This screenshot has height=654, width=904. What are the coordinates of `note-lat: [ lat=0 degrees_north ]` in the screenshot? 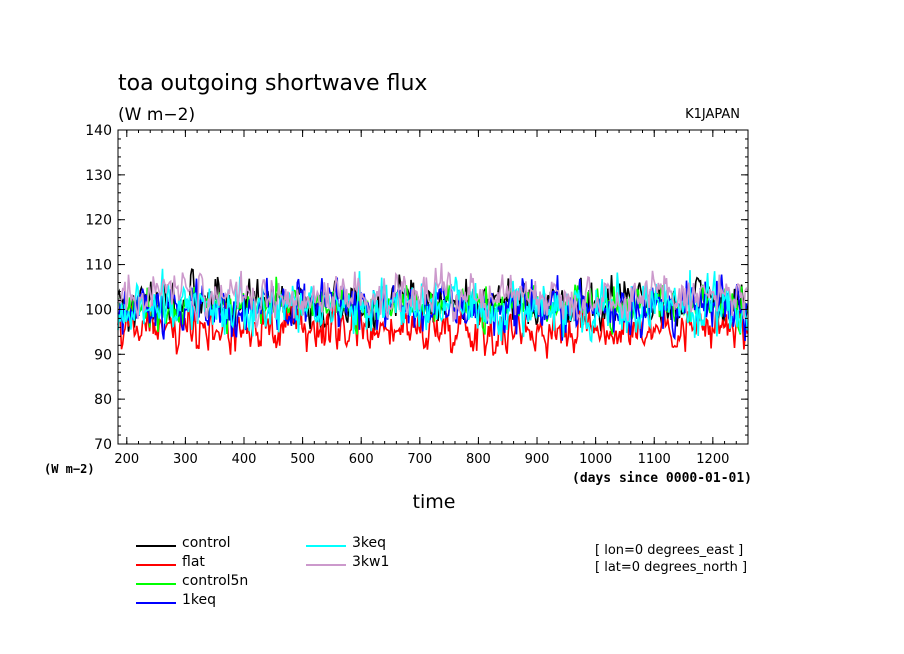 It's located at (671, 567).